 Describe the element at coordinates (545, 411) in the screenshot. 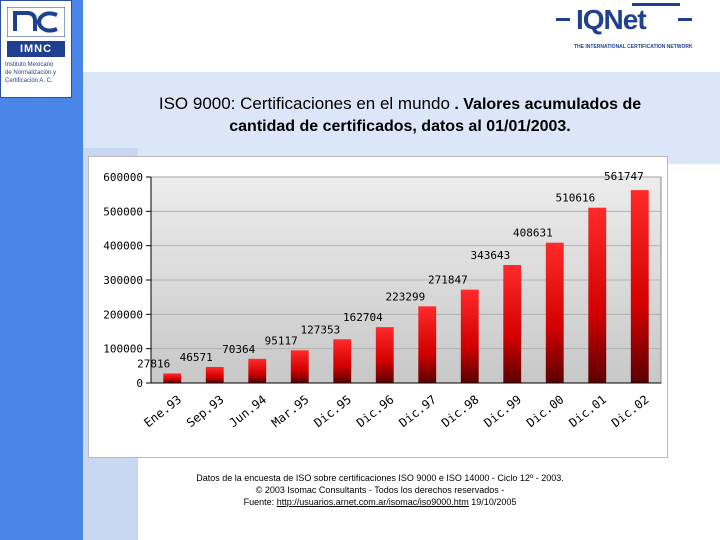

I see `x-tick-label: Dic.00` at that location.